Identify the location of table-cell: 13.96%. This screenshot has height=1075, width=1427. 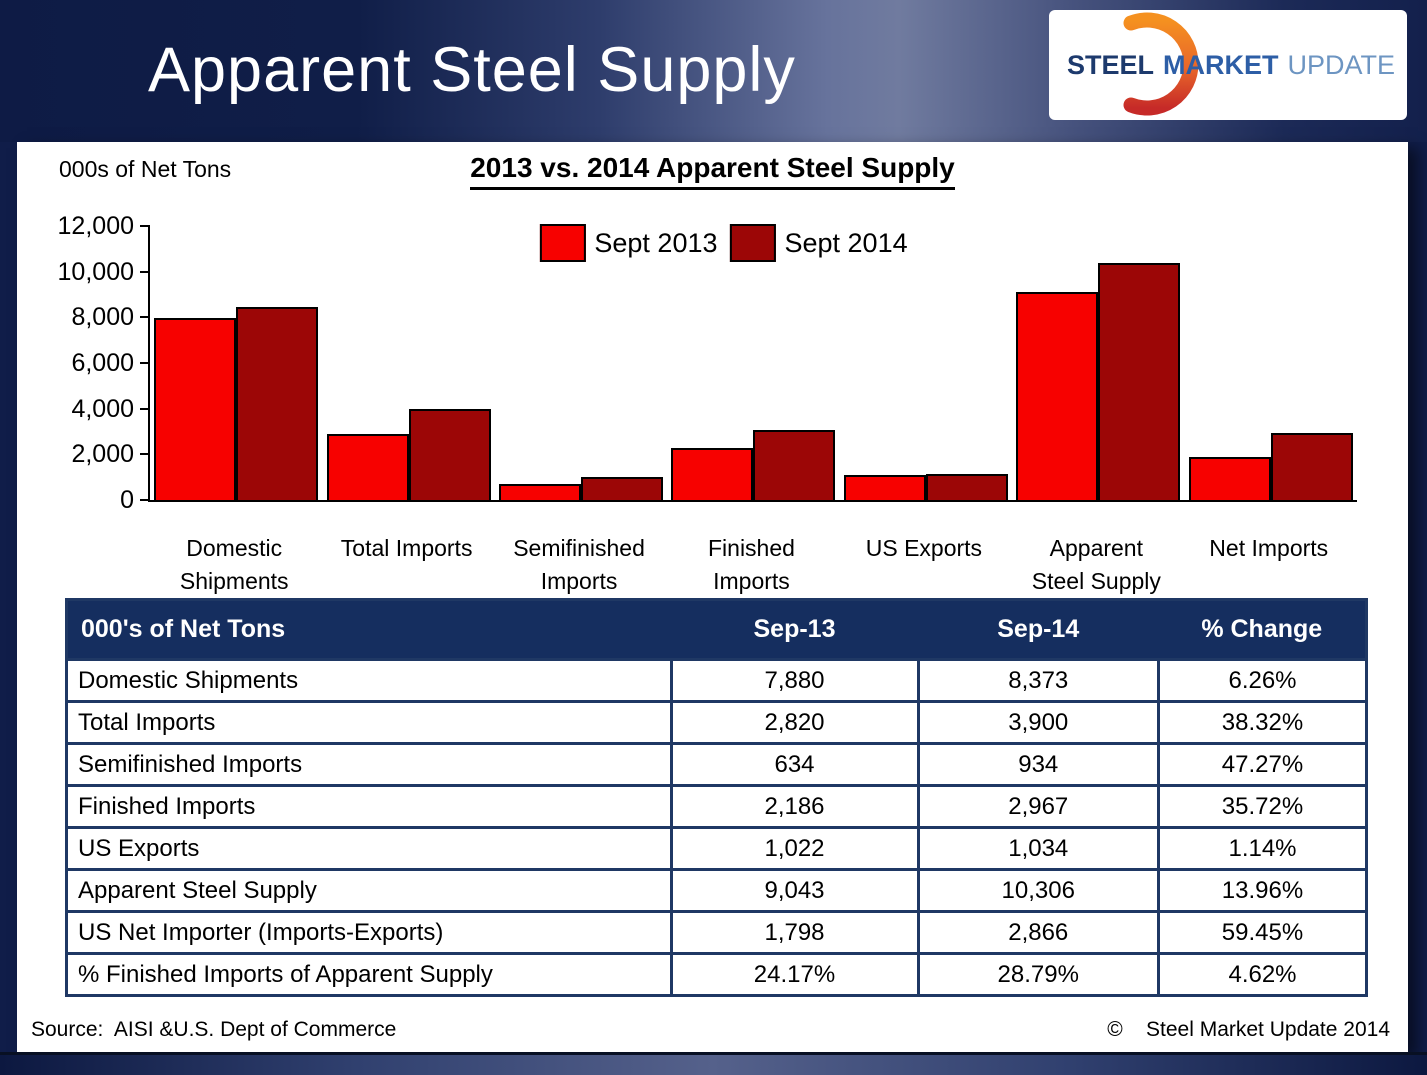
(1262, 890).